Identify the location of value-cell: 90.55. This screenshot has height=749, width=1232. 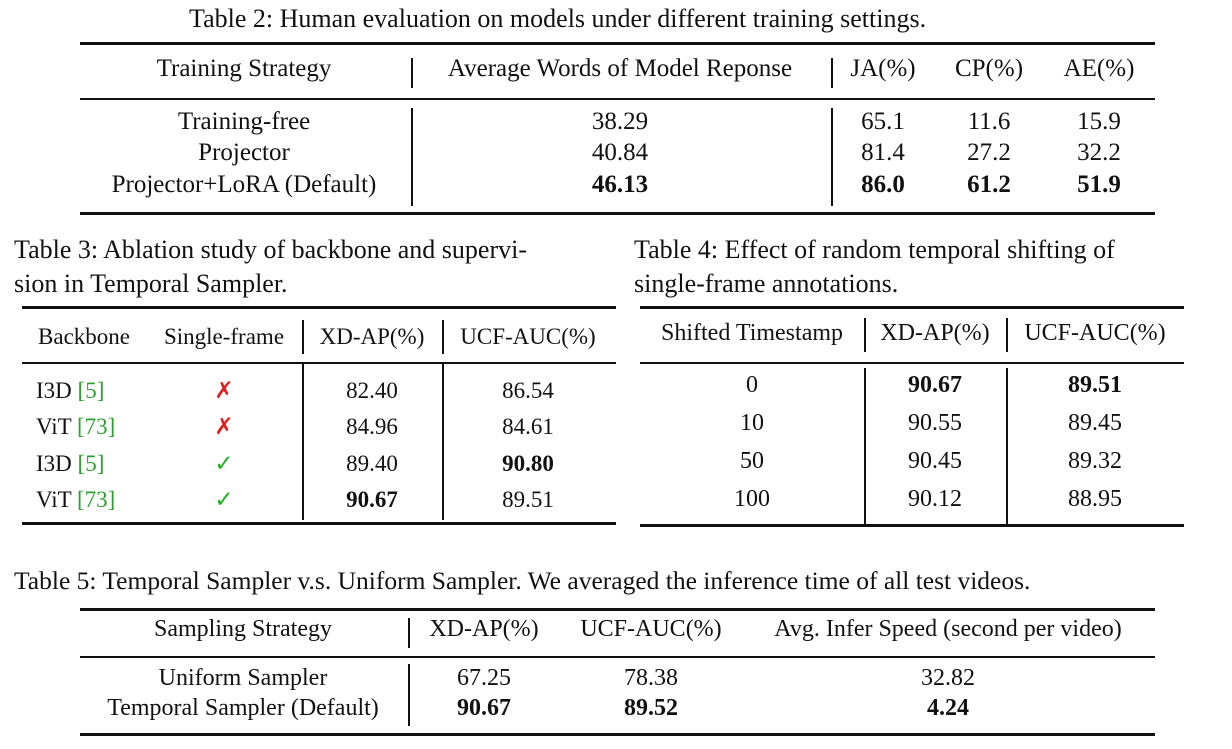
(935, 423).